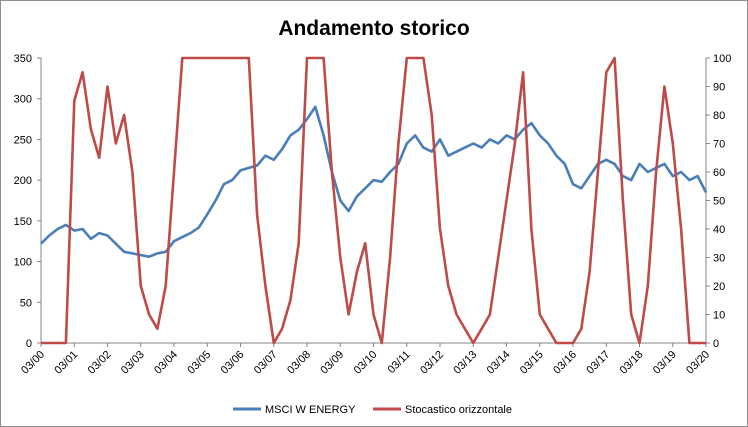 The height and width of the screenshot is (427, 748). What do you see at coordinates (719, 116) in the screenshot?
I see `y-right-tick-label: 80` at bounding box center [719, 116].